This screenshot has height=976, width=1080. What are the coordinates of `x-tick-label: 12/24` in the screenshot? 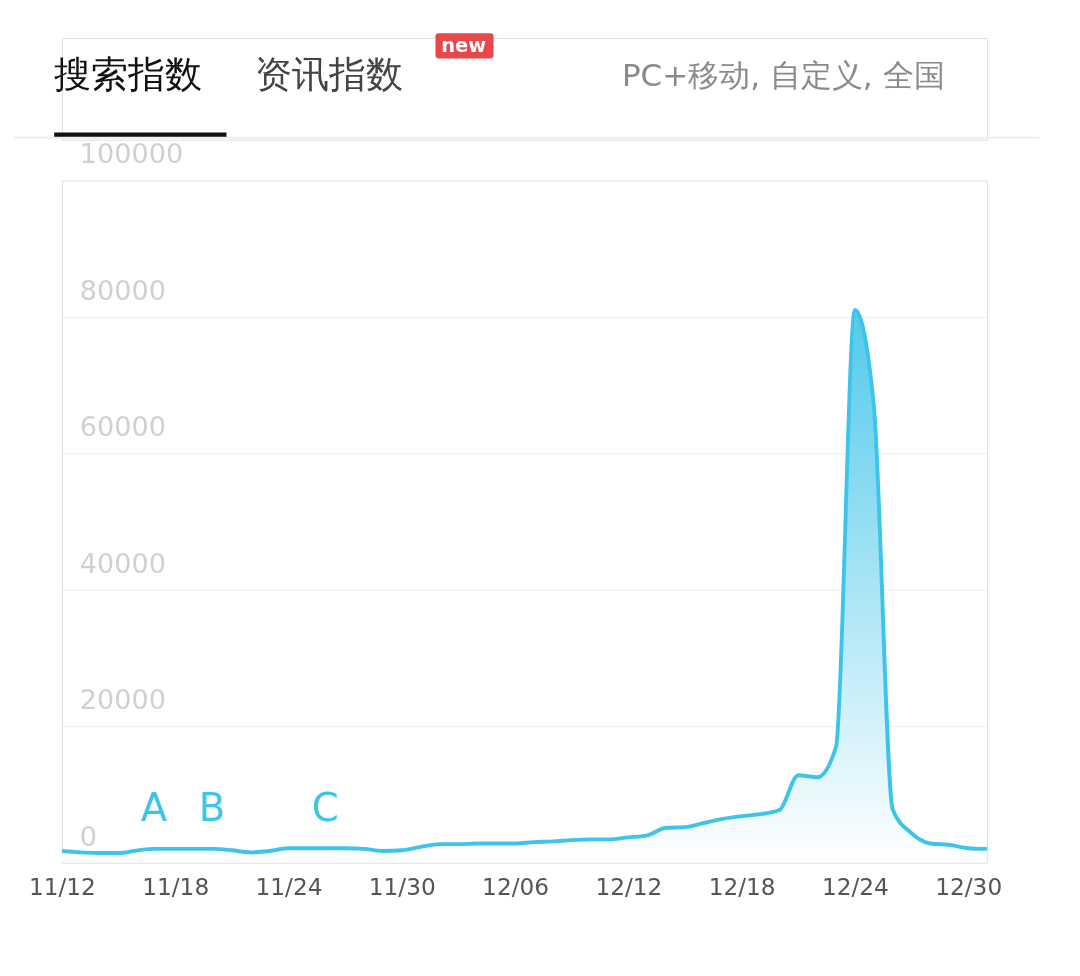 It's located at (855, 886).